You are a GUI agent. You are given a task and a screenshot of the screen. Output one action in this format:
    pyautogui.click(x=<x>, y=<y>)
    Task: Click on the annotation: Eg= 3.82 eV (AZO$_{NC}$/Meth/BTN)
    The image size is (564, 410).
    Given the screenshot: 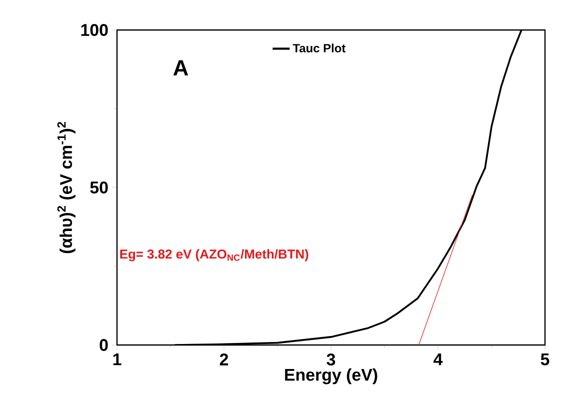 What is the action you would take?
    pyautogui.click(x=214, y=255)
    